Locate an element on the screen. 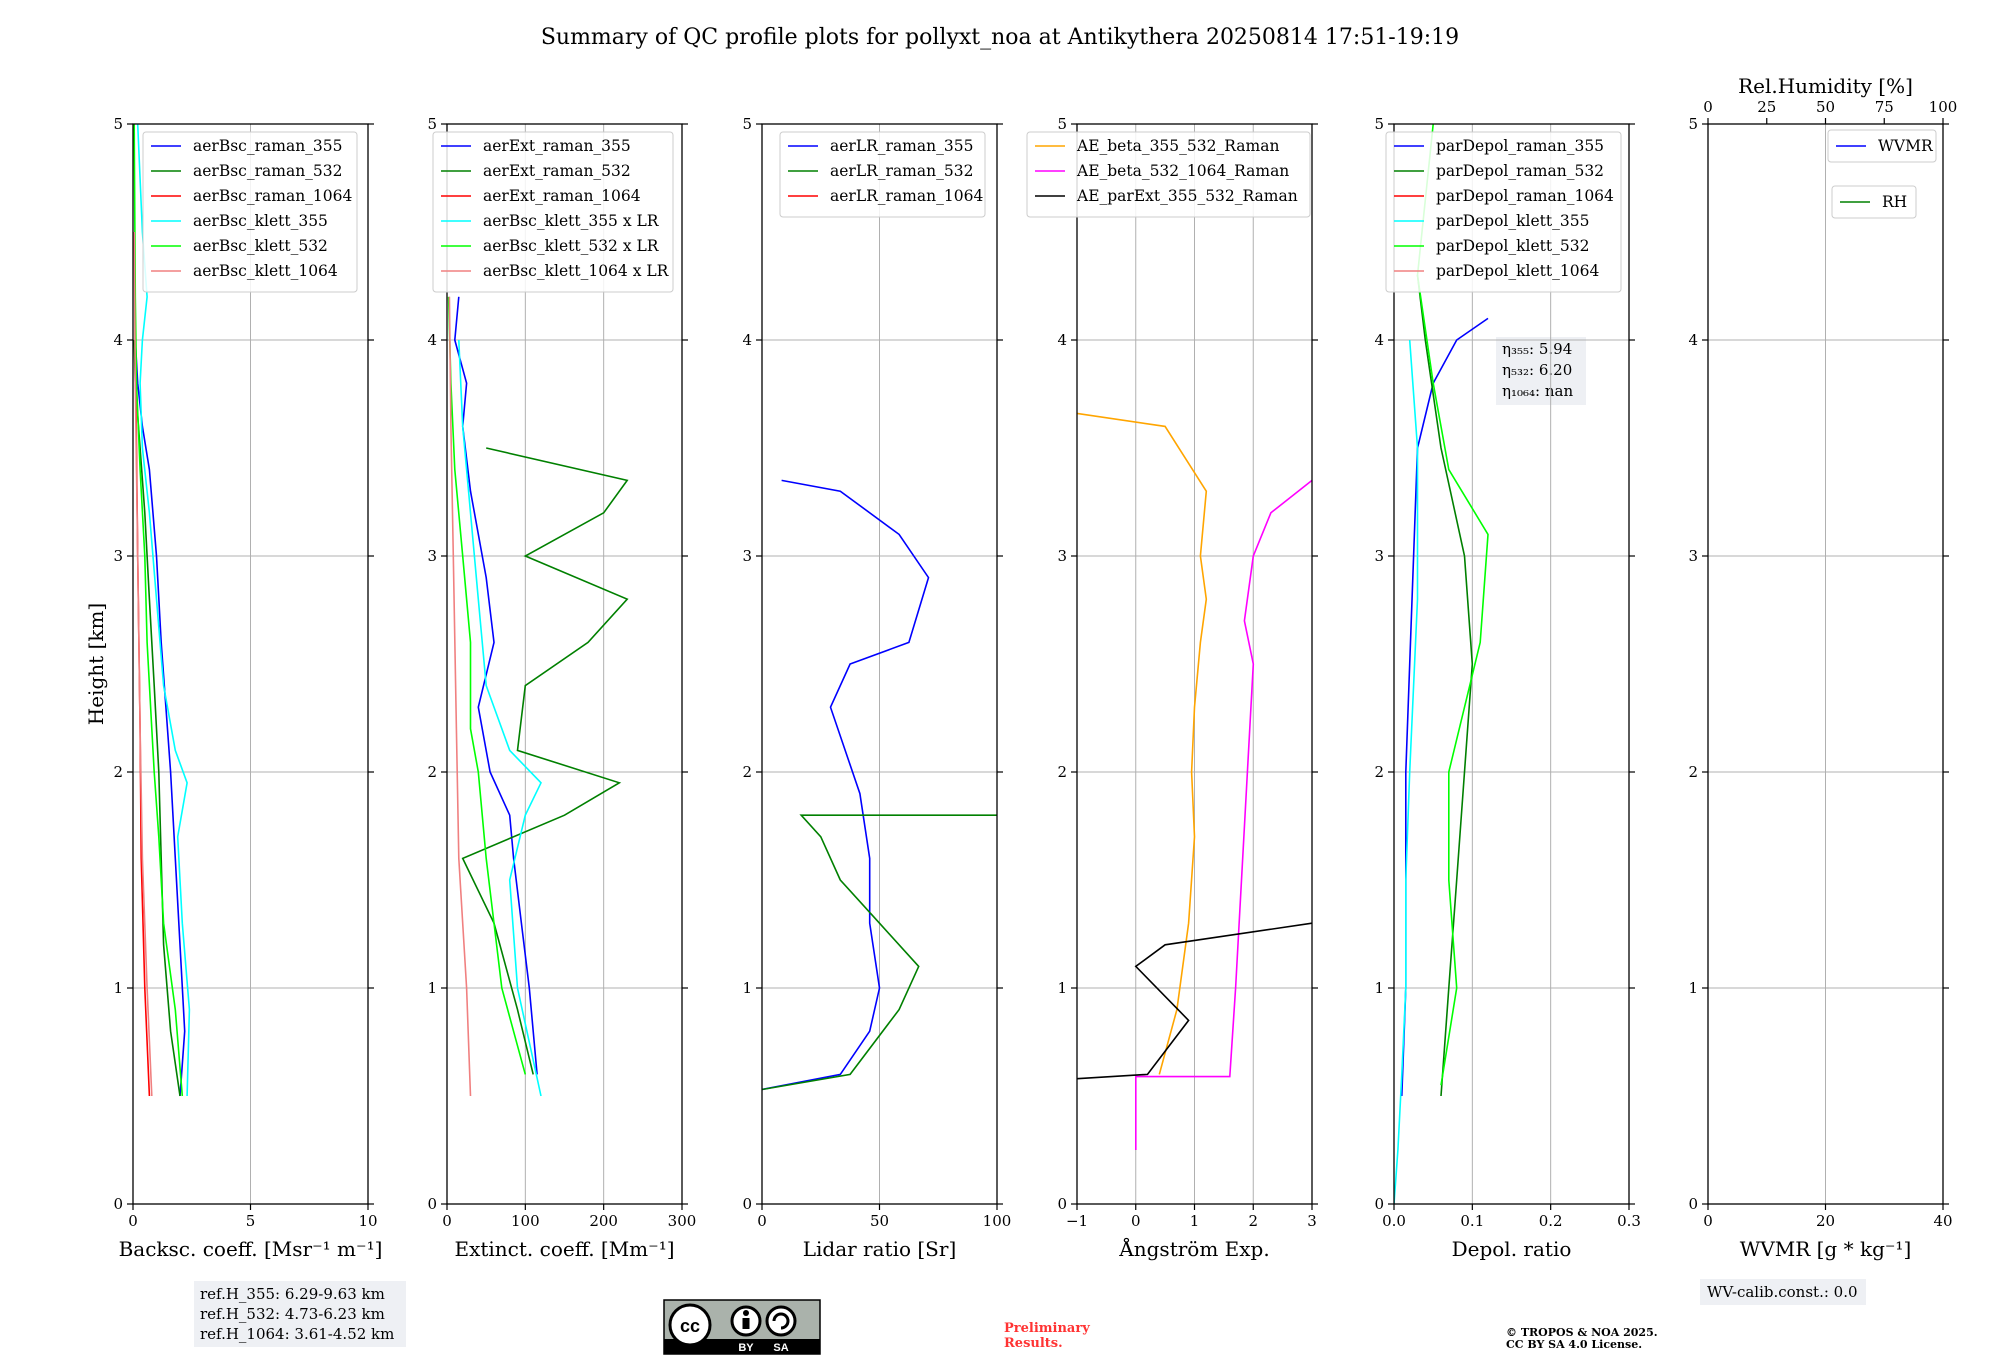 The width and height of the screenshot is (2000, 1360). wv-calib-text: WV-calib.const.: 0.0 is located at coordinates (1782, 1292).